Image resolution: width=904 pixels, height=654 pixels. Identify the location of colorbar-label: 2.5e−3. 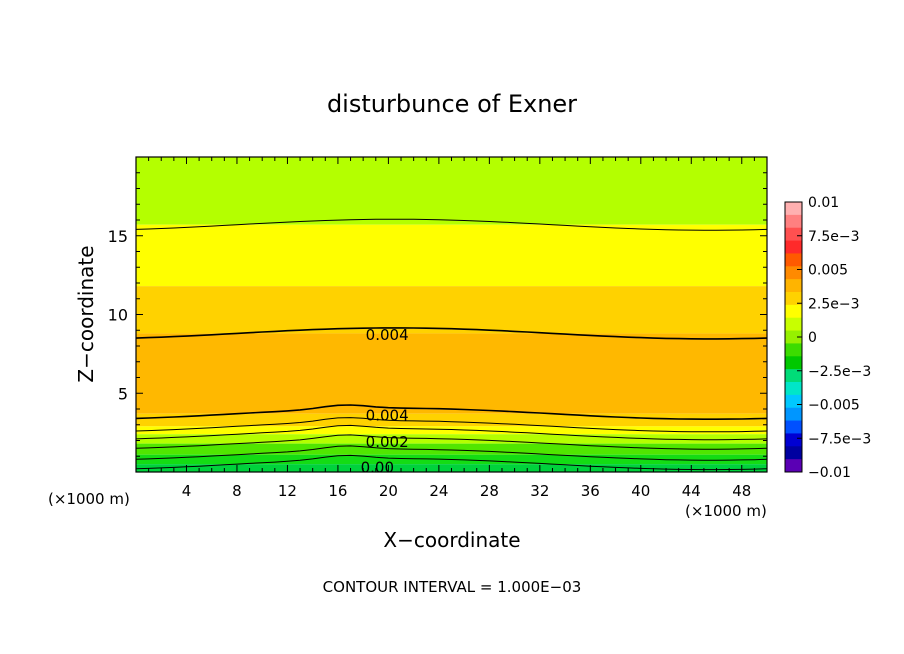
(834, 304).